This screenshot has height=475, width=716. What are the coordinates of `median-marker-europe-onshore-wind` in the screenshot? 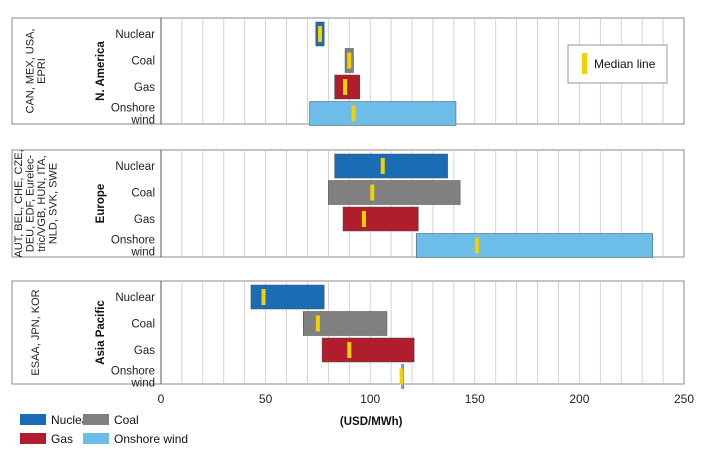 It's located at (476, 245).